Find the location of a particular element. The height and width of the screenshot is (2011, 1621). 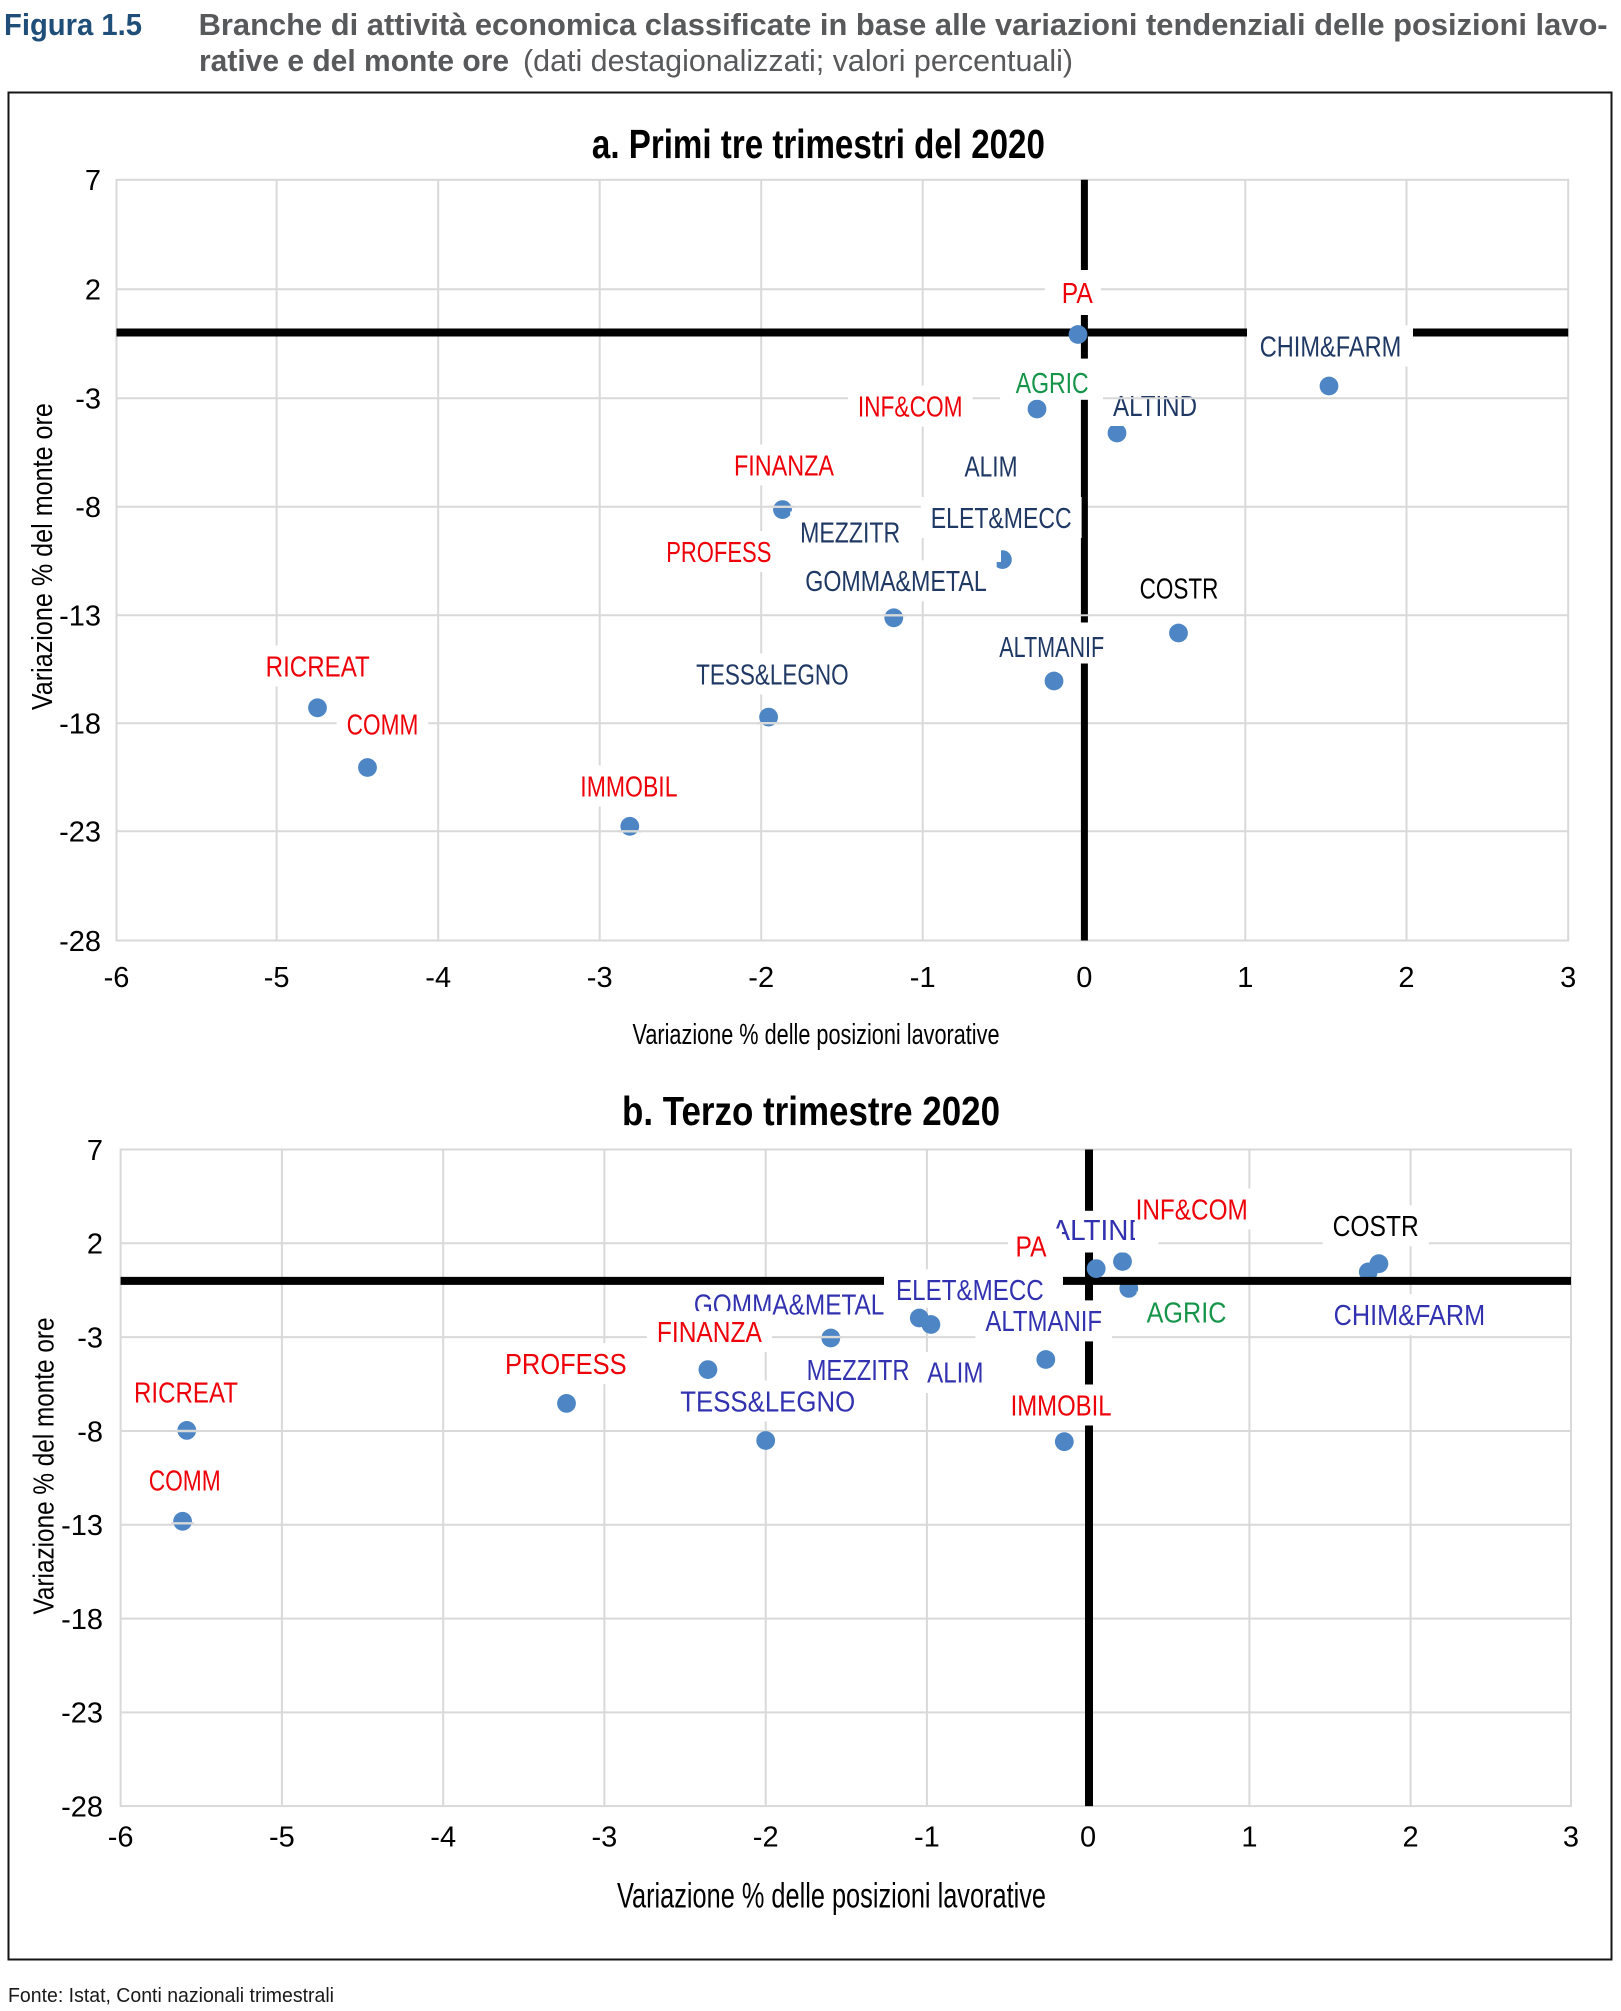

svg-text:a. Primi tre trimestri del 202: a. Primi tre trimestri del 2020 is located at coordinates (818, 144).